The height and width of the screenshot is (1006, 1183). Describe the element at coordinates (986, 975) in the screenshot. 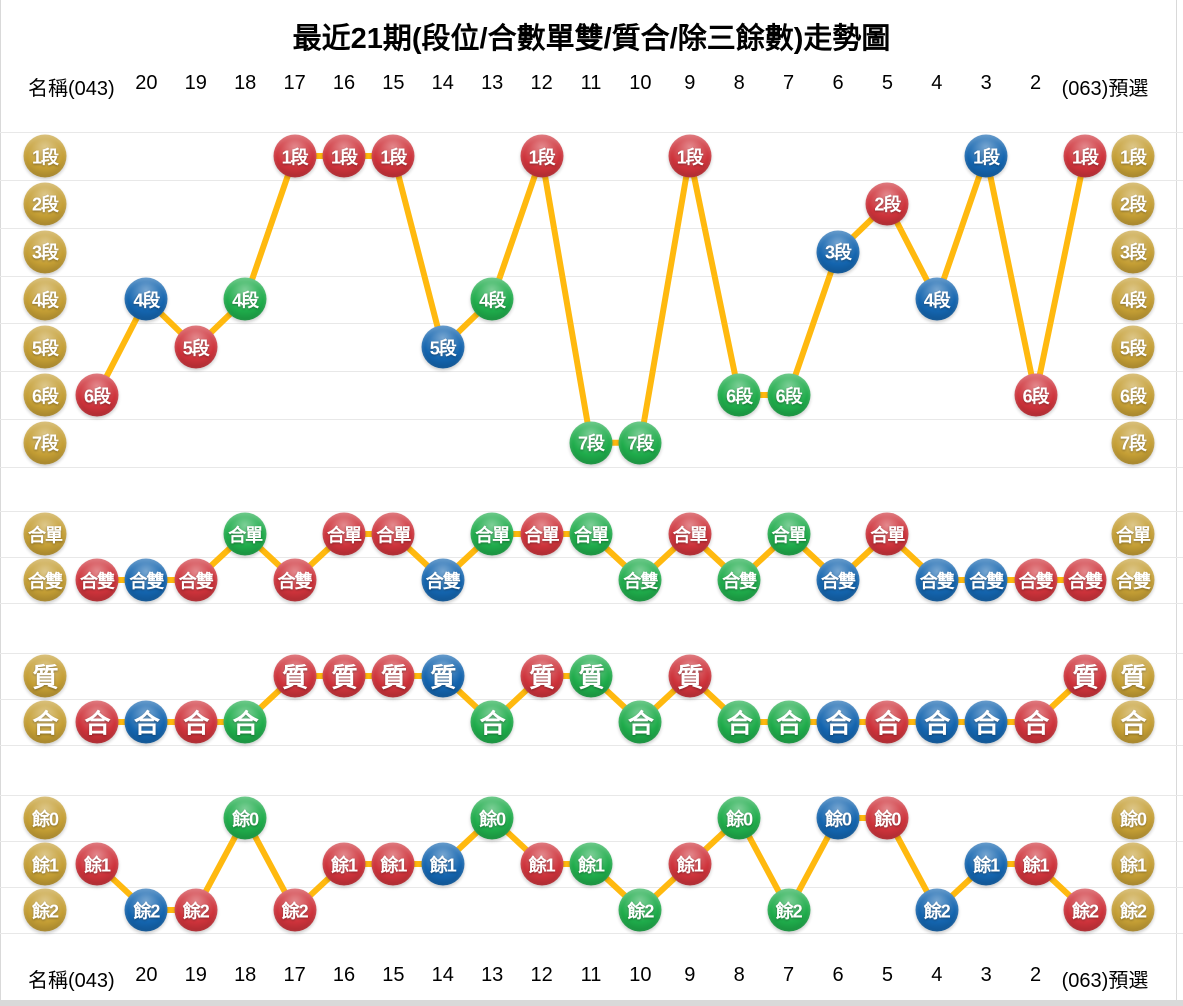

I see `period-column-label: 3` at that location.